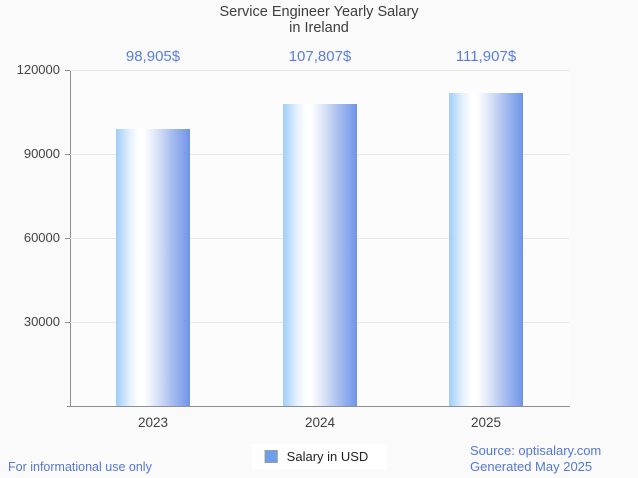  I want to click on disclaimer-text: For informational use only, so click(80, 467).